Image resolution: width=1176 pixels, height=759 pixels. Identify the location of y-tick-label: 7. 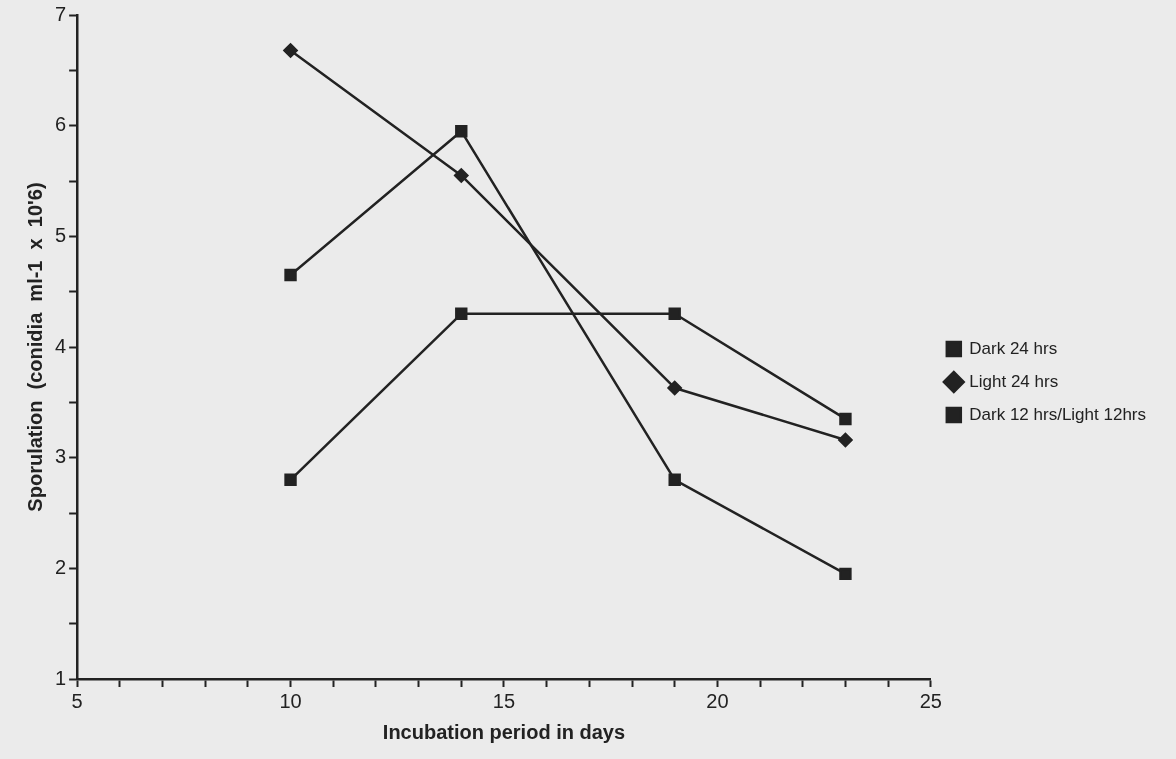
(61, 13).